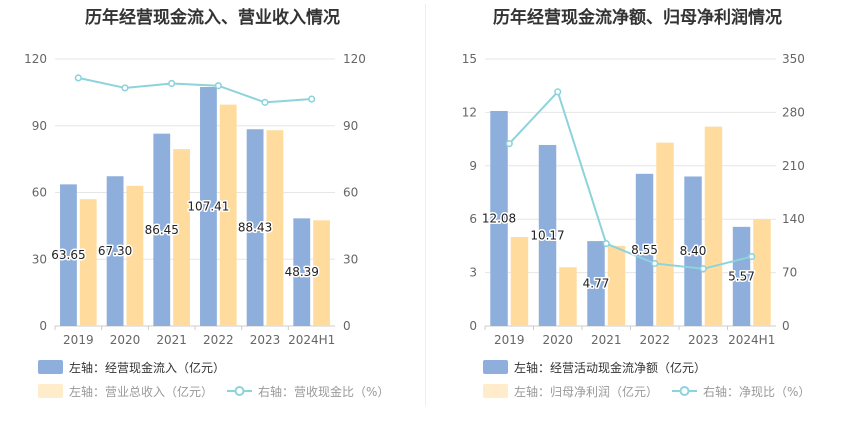 This screenshot has height=437, width=850. I want to click on y-right-tick-label: 120, so click(354, 59).